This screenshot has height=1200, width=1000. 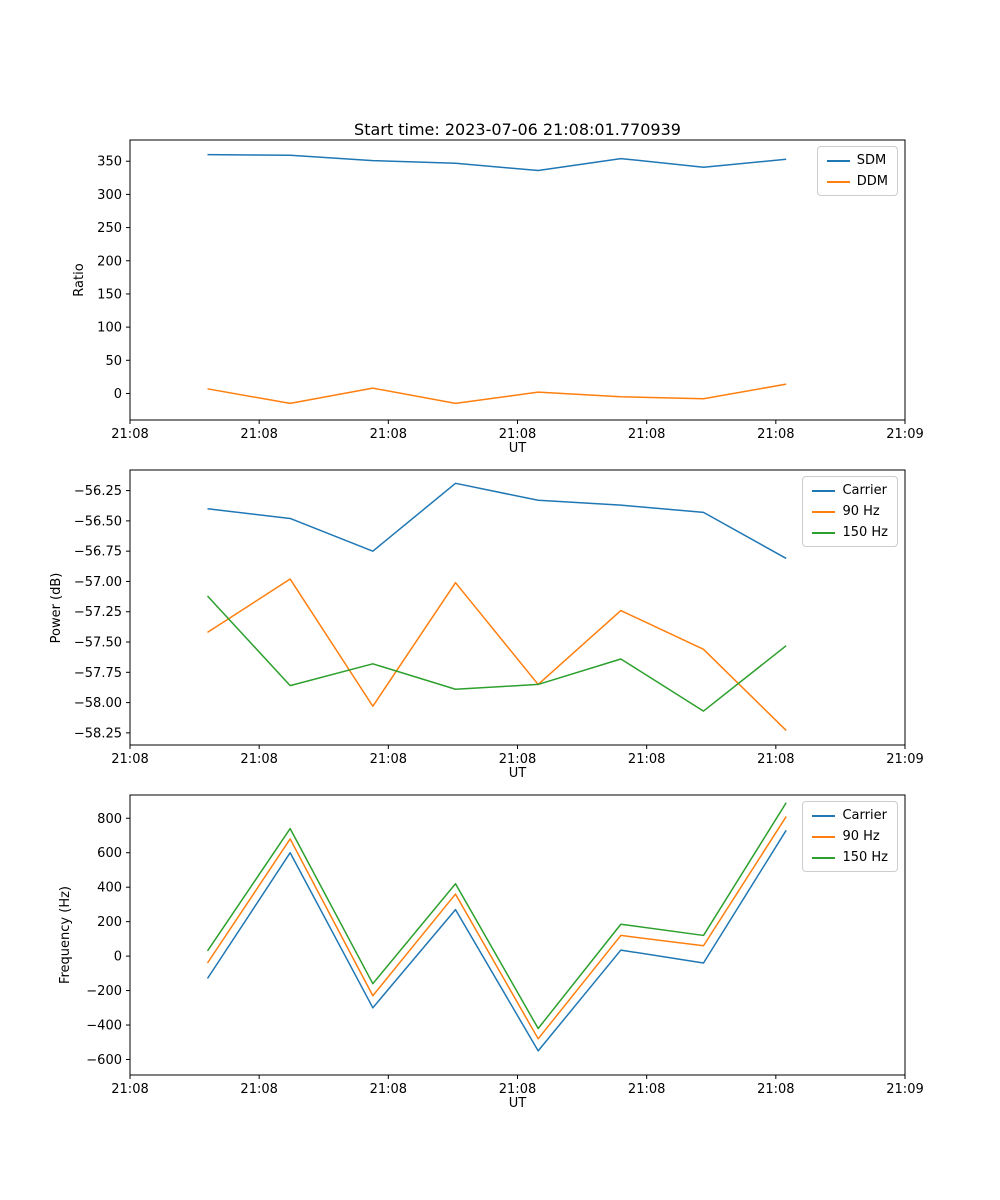 I want to click on y-tick-label: −57.00, so click(x=98, y=582).